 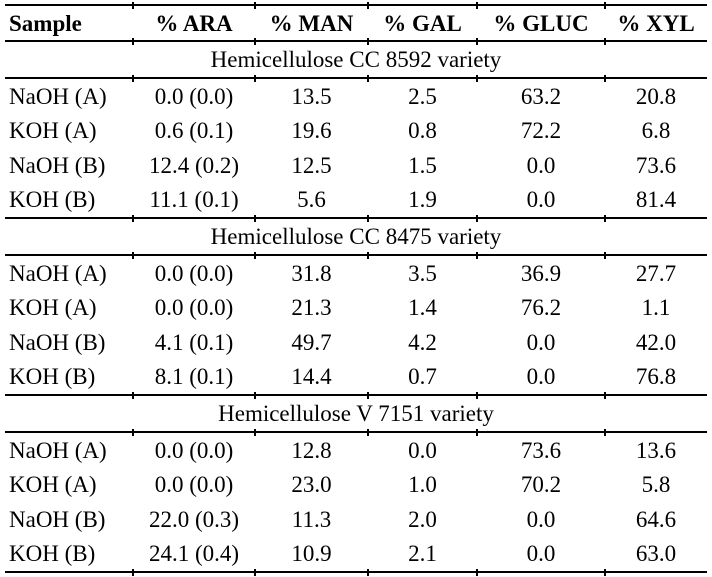 I want to click on cell-gal: 1.5, so click(x=422, y=165).